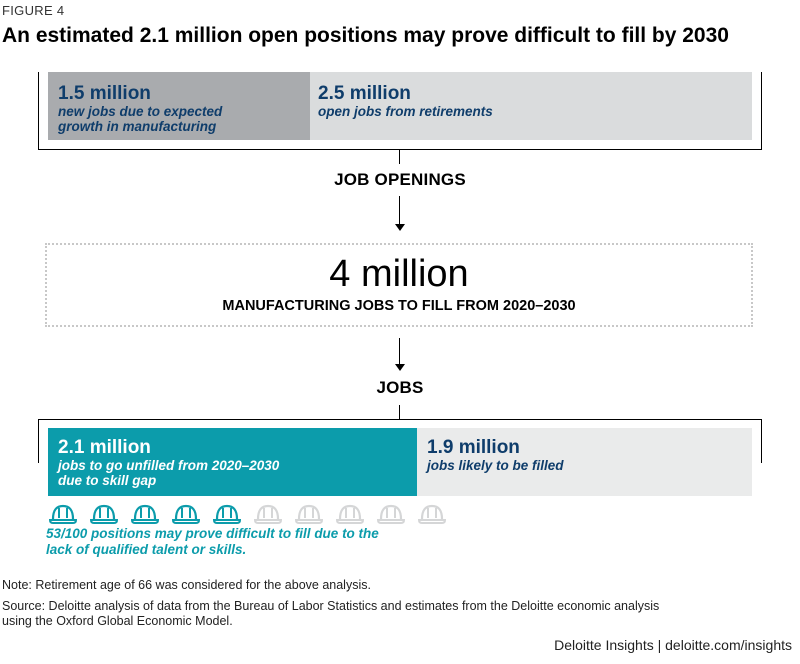 This screenshot has width=800, height=664. Describe the element at coordinates (584, 462) in the screenshot. I see `filled-segment: 1.9 million jobs likely to be filled` at that location.